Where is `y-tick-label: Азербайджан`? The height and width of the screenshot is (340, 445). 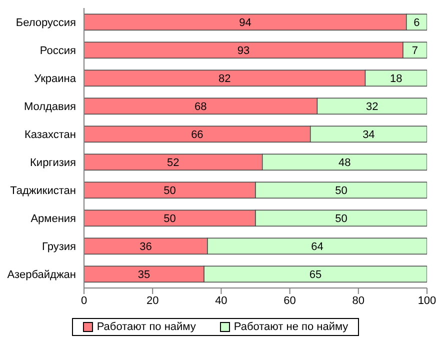 y-tick-label: Азербайджан is located at coordinates (41, 274).